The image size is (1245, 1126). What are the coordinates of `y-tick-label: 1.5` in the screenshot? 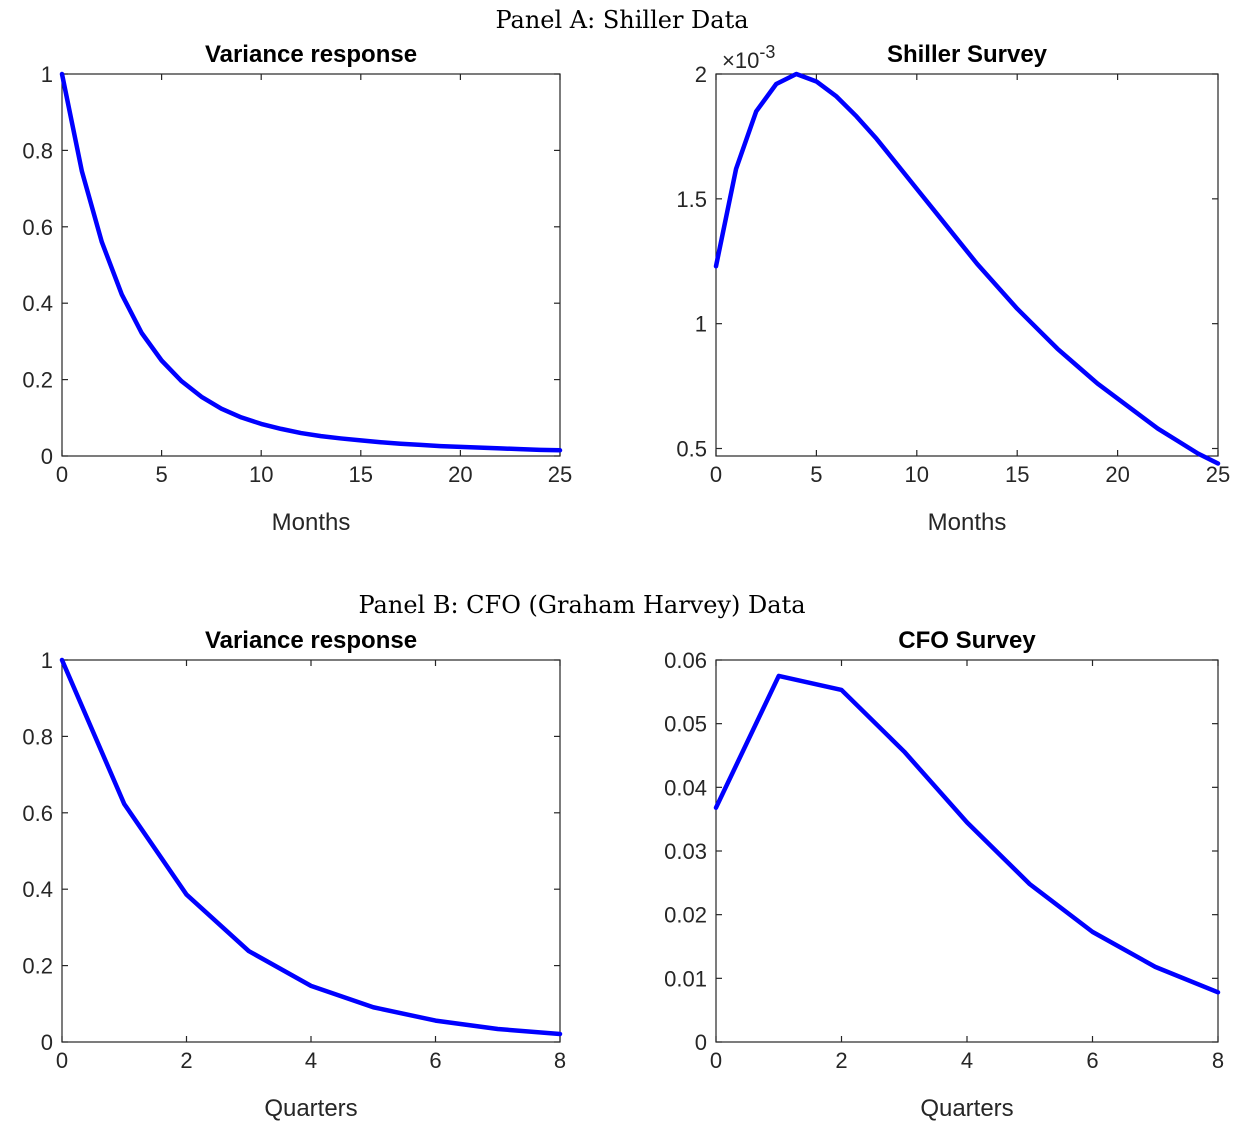 It's located at (691, 199).